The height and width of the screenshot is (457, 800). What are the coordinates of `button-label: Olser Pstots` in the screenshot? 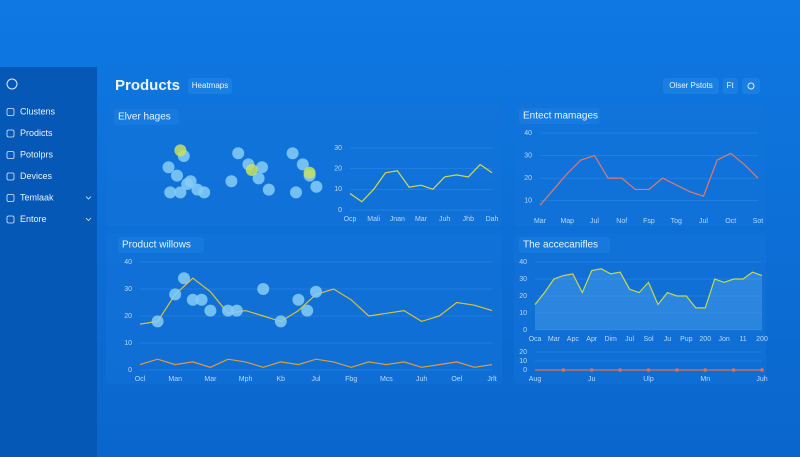 It's located at (691, 85).